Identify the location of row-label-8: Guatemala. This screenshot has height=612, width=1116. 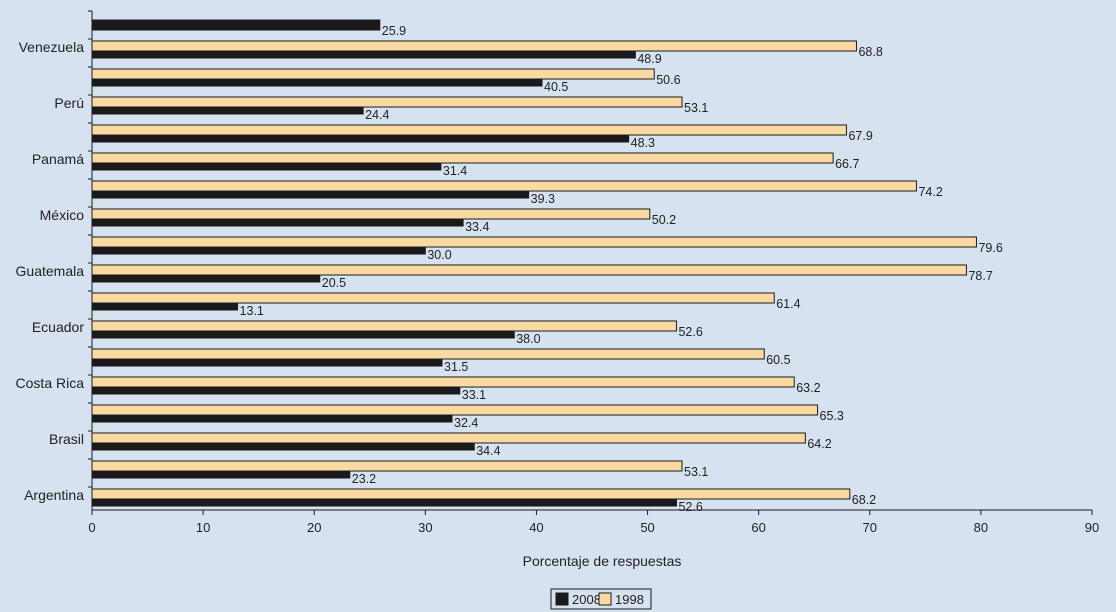
(50, 271).